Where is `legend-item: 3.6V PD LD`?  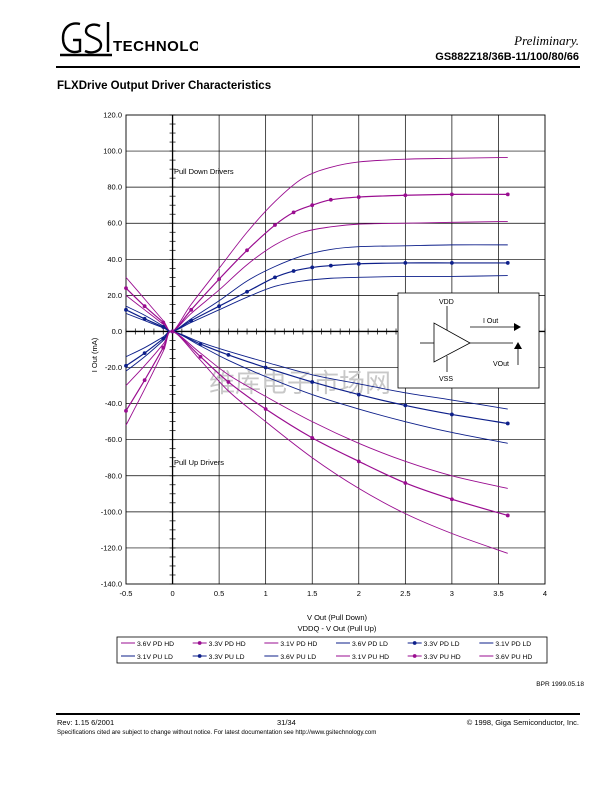
legend-item: 3.6V PD LD is located at coordinates (362, 644).